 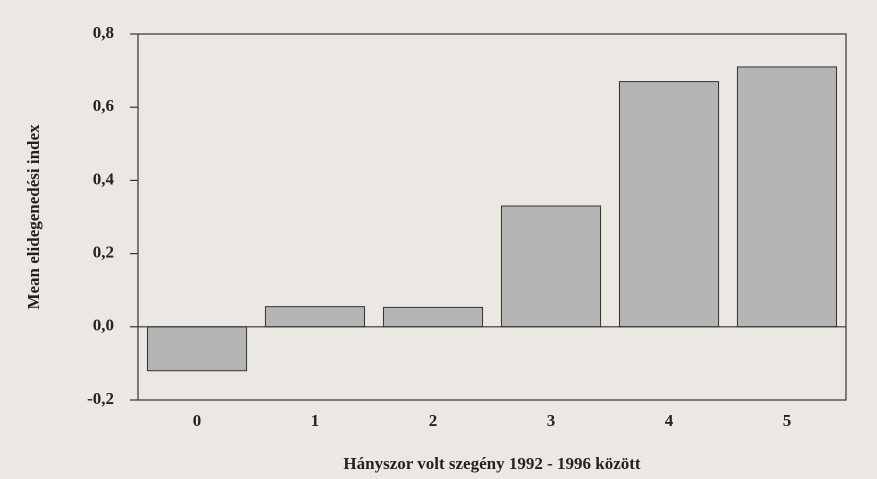 What do you see at coordinates (551, 420) in the screenshot?
I see `x-tick-label: 3` at bounding box center [551, 420].